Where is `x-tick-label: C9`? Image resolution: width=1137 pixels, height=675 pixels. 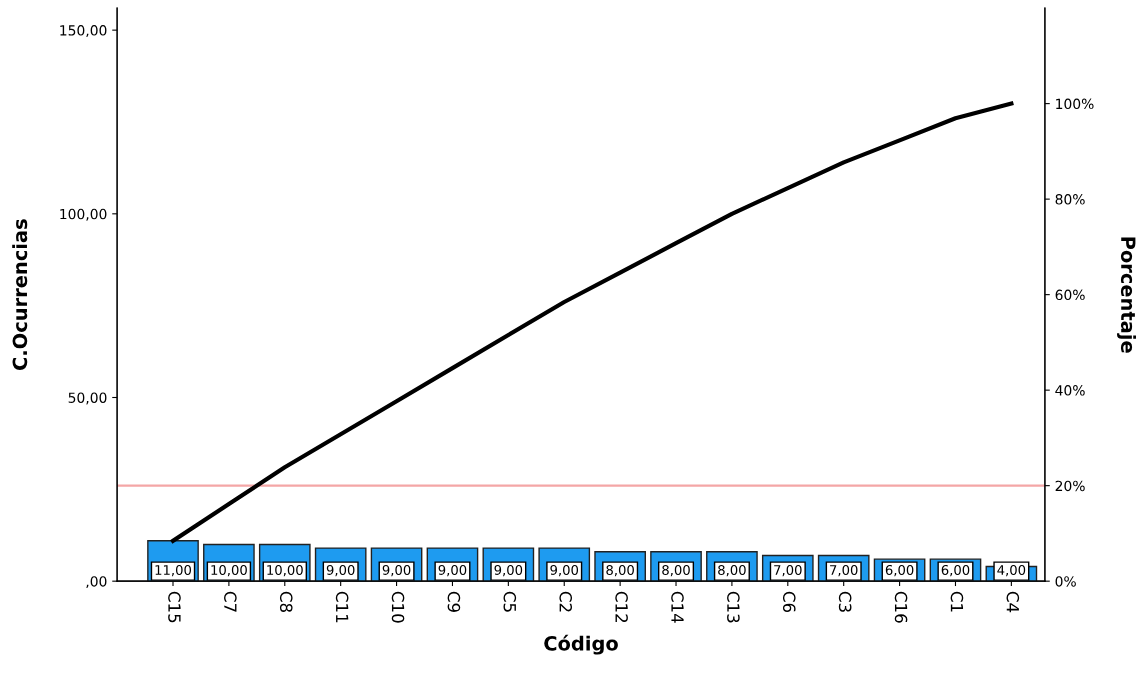
x-tick-label: C9 is located at coordinates (454, 601).